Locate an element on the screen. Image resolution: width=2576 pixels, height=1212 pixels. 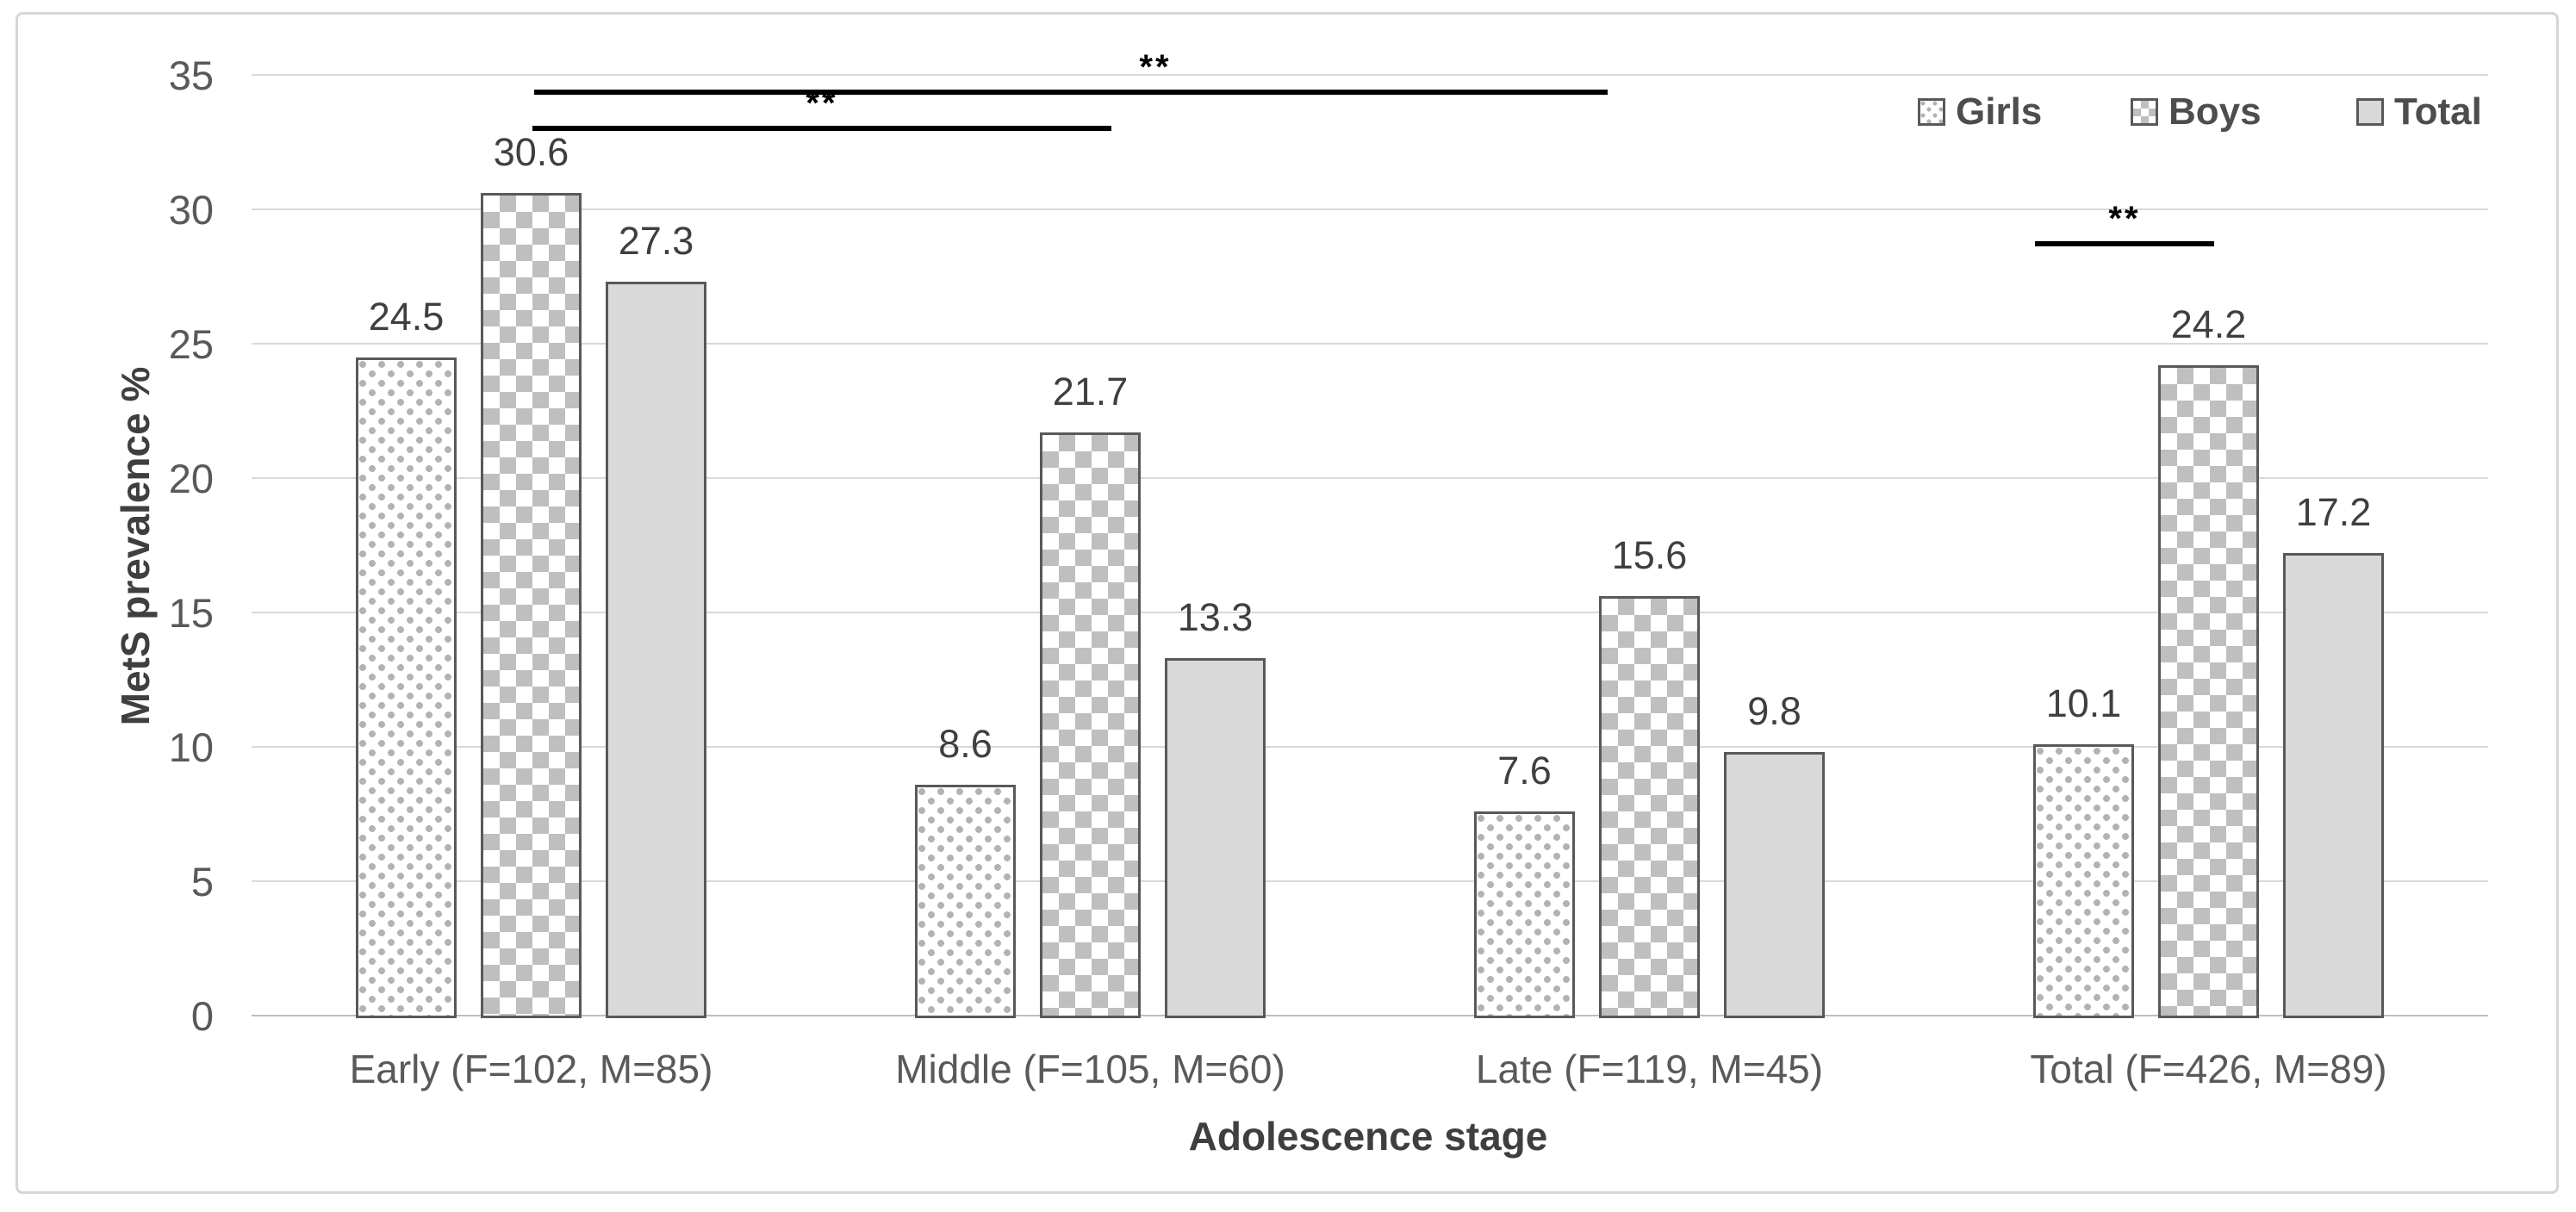
y-tick-label: 30 is located at coordinates (191, 210).